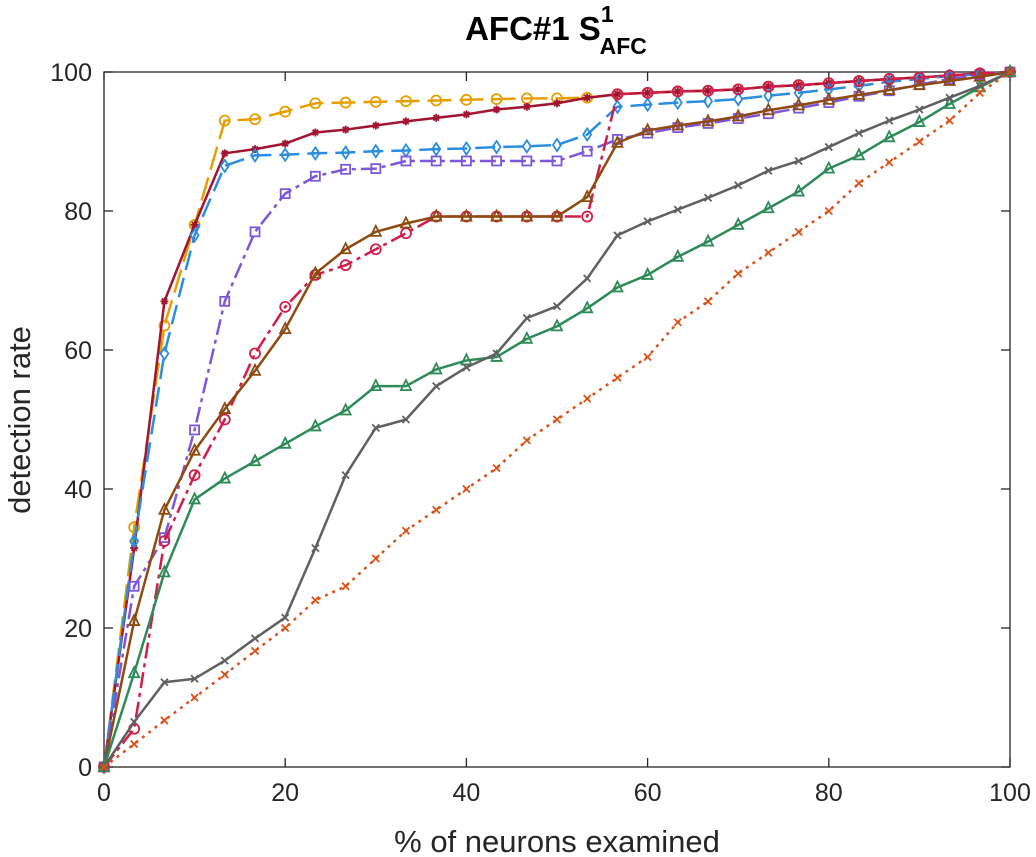 The image size is (1036, 857). What do you see at coordinates (1010, 793) in the screenshot?
I see `x-tick-label: 100` at bounding box center [1010, 793].